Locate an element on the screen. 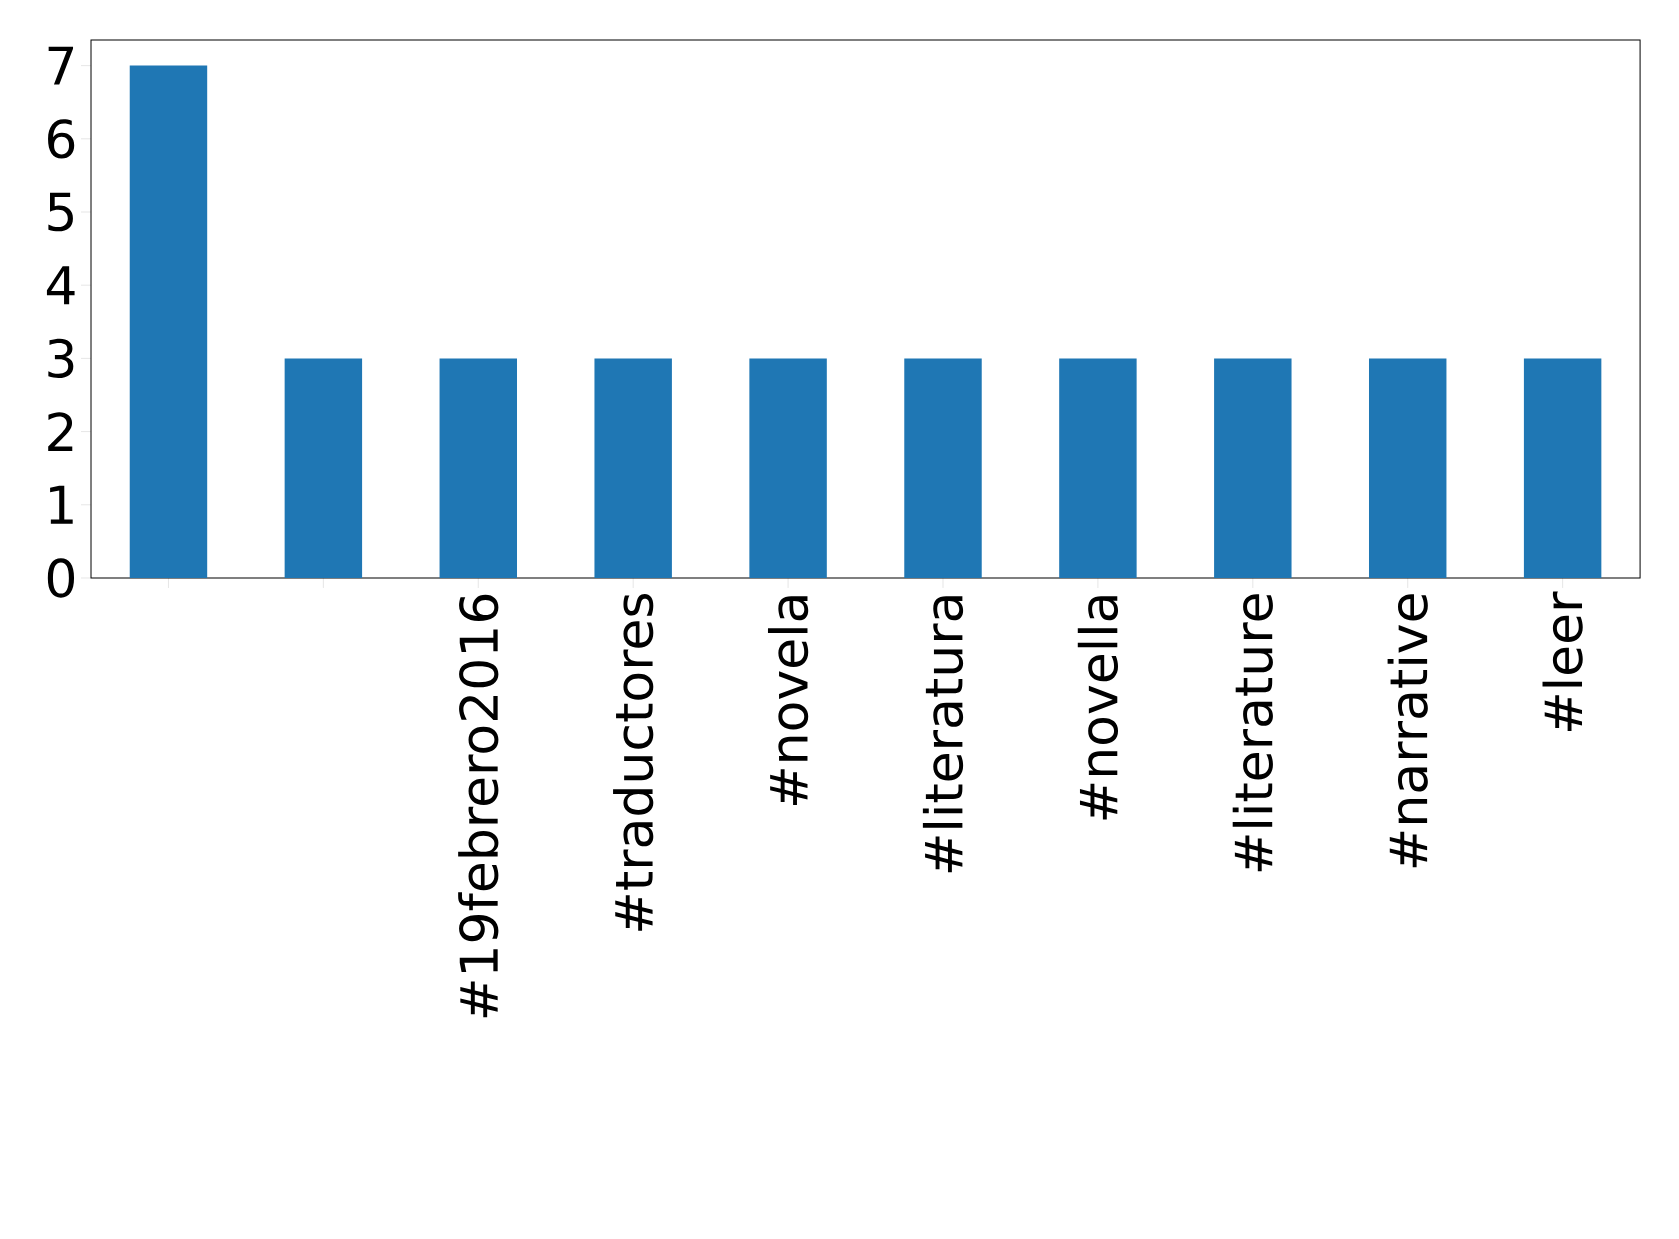 The height and width of the screenshot is (1239, 1679). y-tick-label: 1 is located at coordinates (61, 504).